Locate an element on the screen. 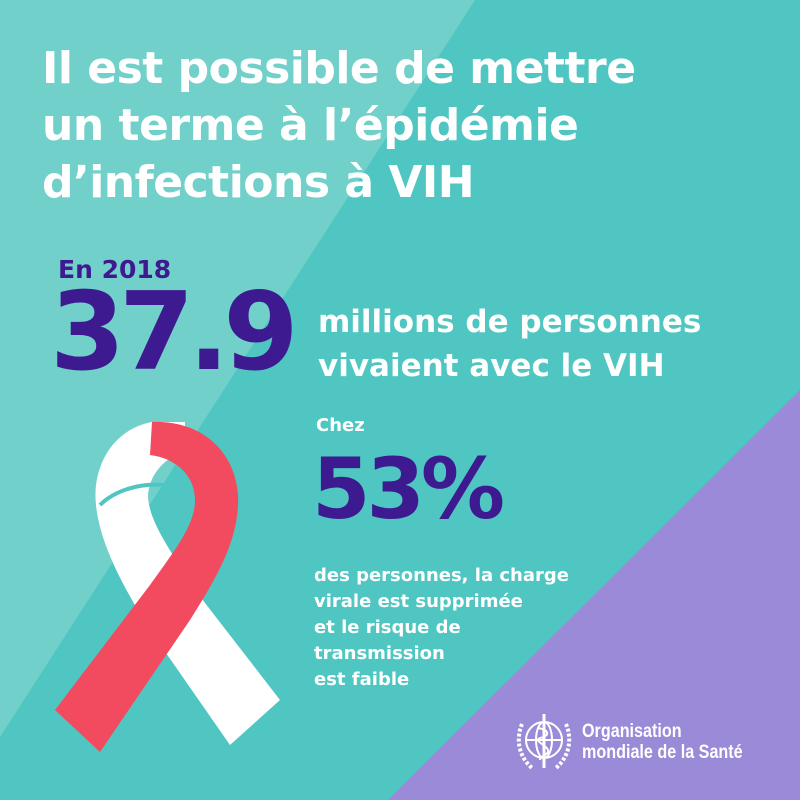 The width and height of the screenshot is (800, 800). who-logo: Organisation mondiale de la Santé is located at coordinates (641, 742).